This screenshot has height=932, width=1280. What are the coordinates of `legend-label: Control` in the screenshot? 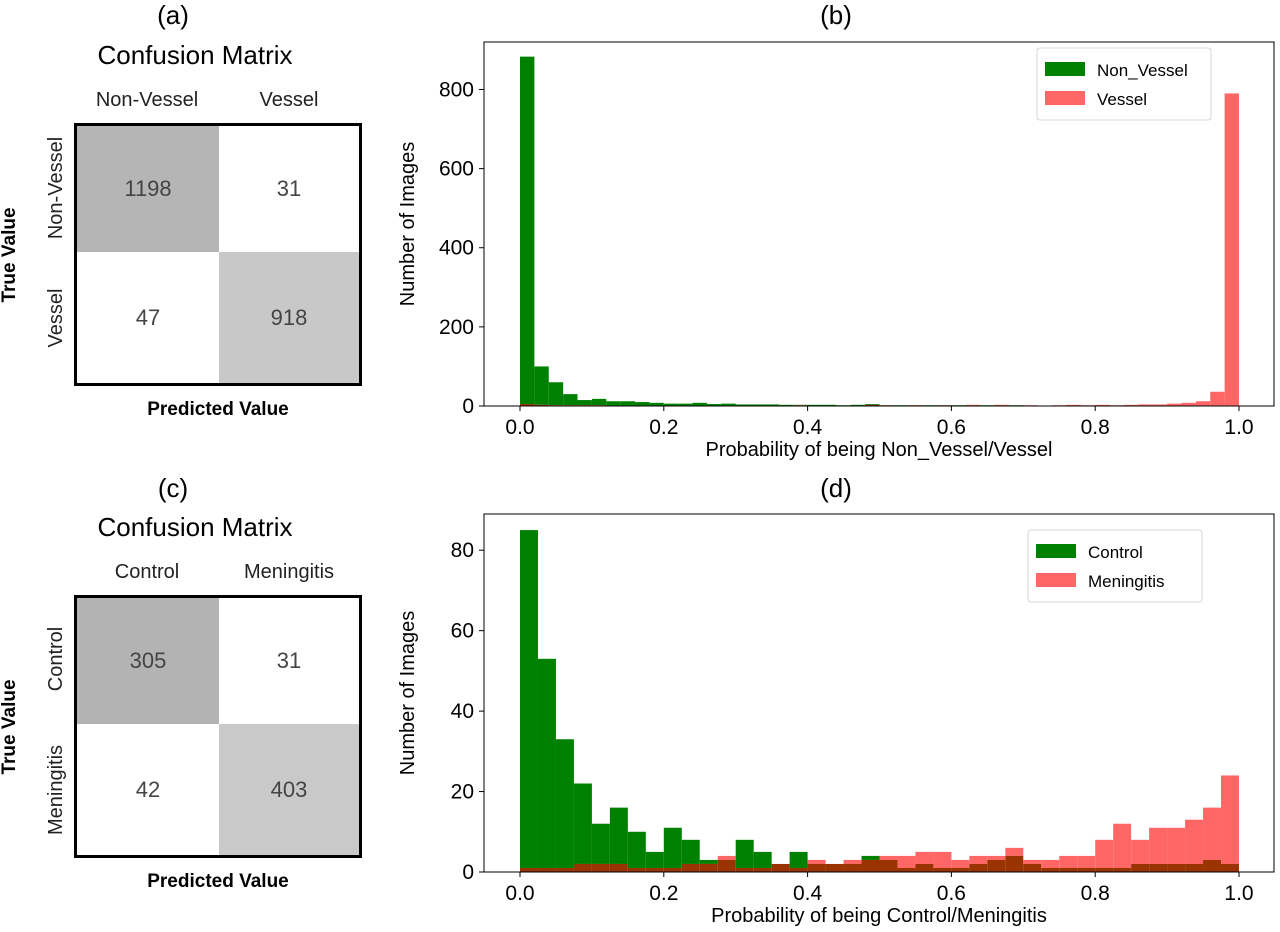 It's located at (1115, 552).